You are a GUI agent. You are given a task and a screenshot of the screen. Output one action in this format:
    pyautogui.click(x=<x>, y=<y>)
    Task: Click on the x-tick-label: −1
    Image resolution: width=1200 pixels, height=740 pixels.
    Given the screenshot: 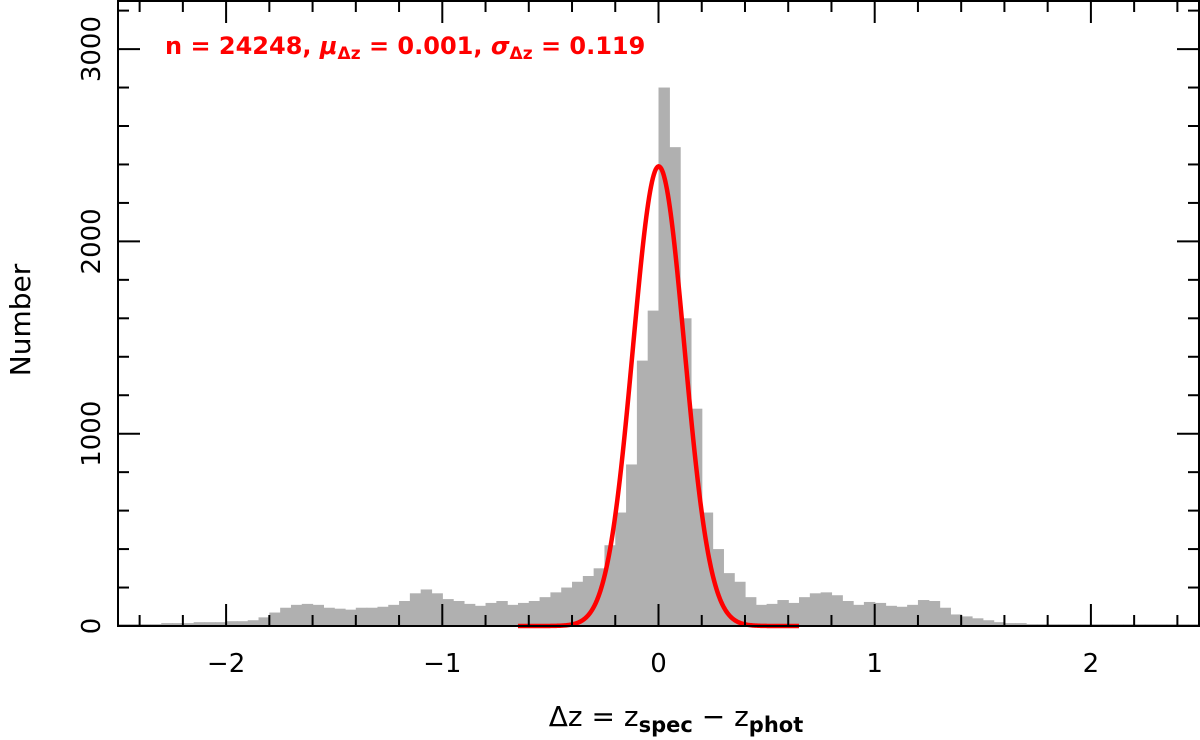 What is the action you would take?
    pyautogui.click(x=442, y=664)
    